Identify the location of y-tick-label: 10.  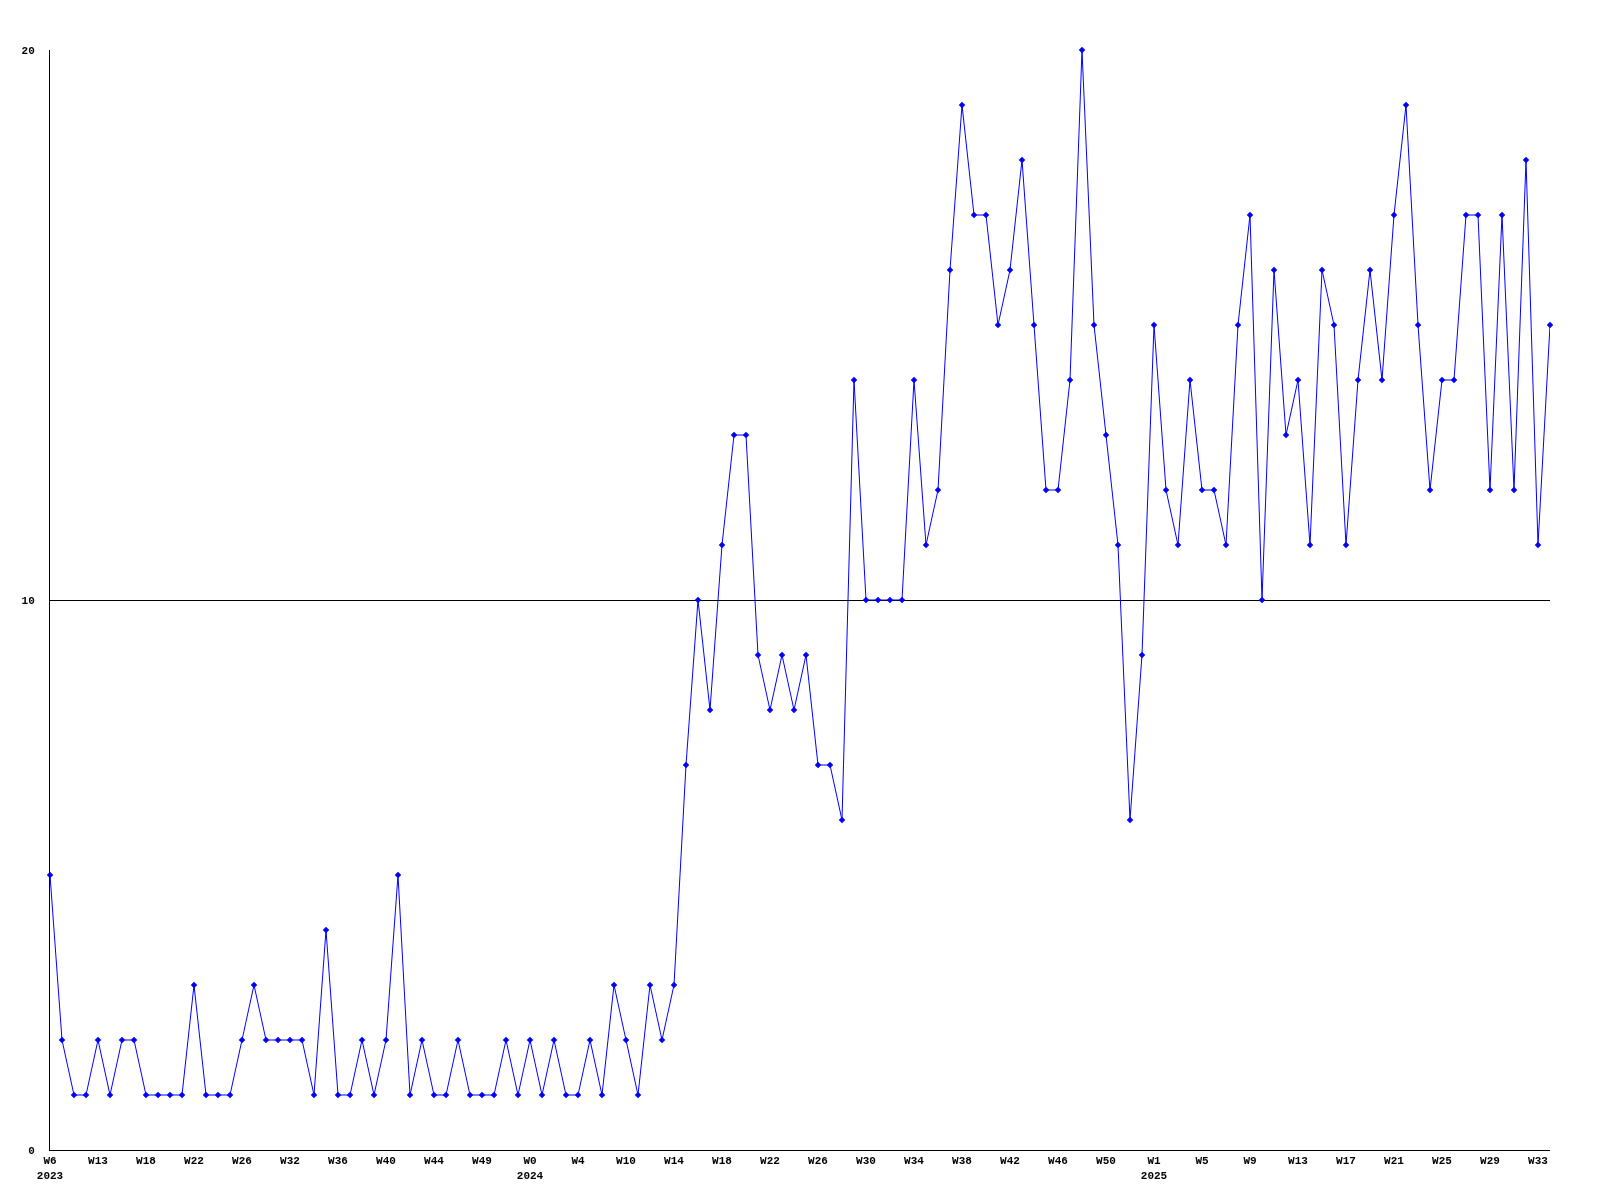
(28, 600).